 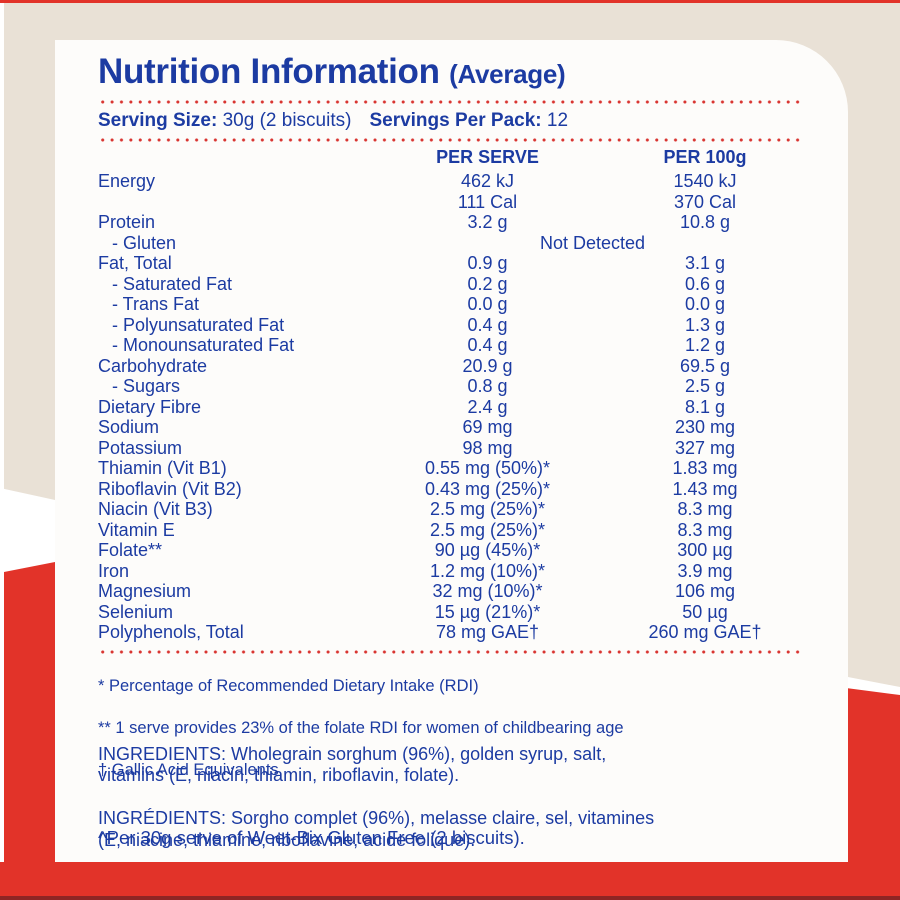 I want to click on dotted-divider, so click(x=451, y=652).